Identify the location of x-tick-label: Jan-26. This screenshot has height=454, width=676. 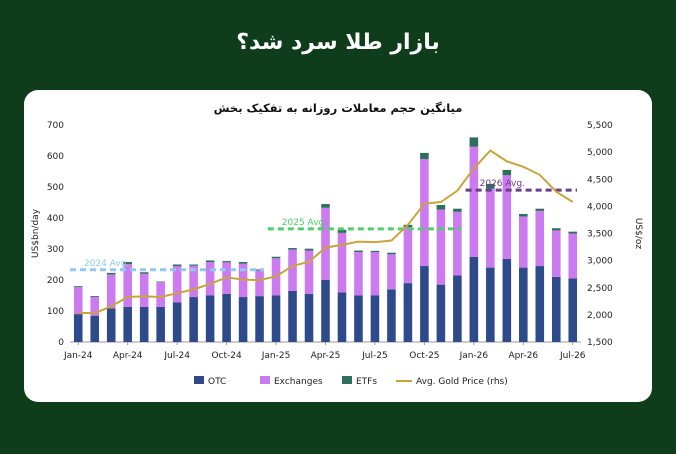
(474, 356).